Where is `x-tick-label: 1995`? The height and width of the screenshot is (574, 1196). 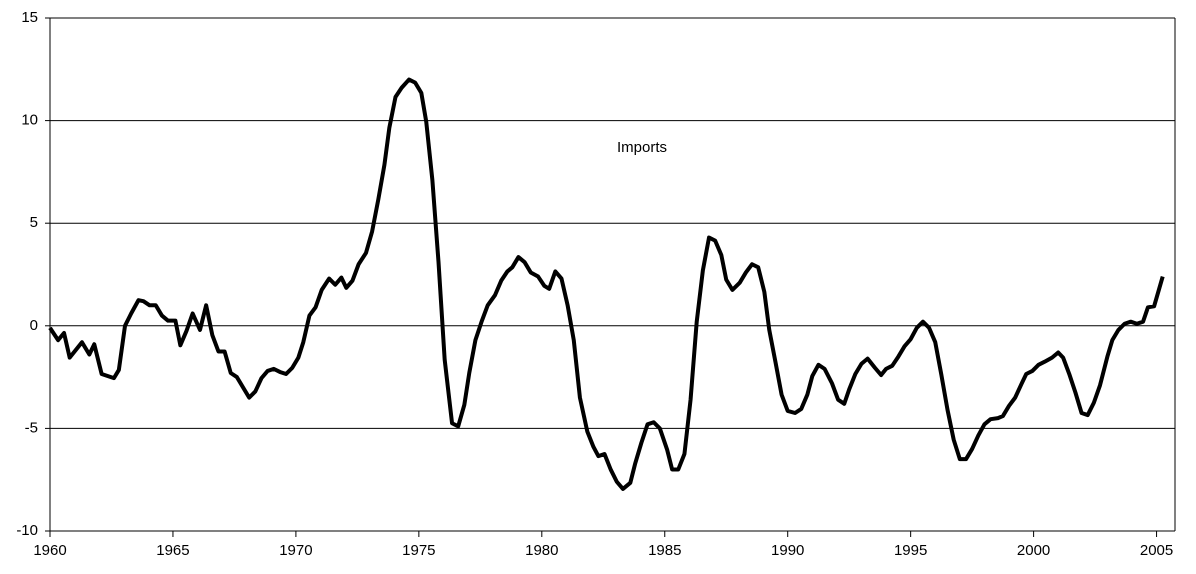 x-tick-label: 1995 is located at coordinates (910, 550).